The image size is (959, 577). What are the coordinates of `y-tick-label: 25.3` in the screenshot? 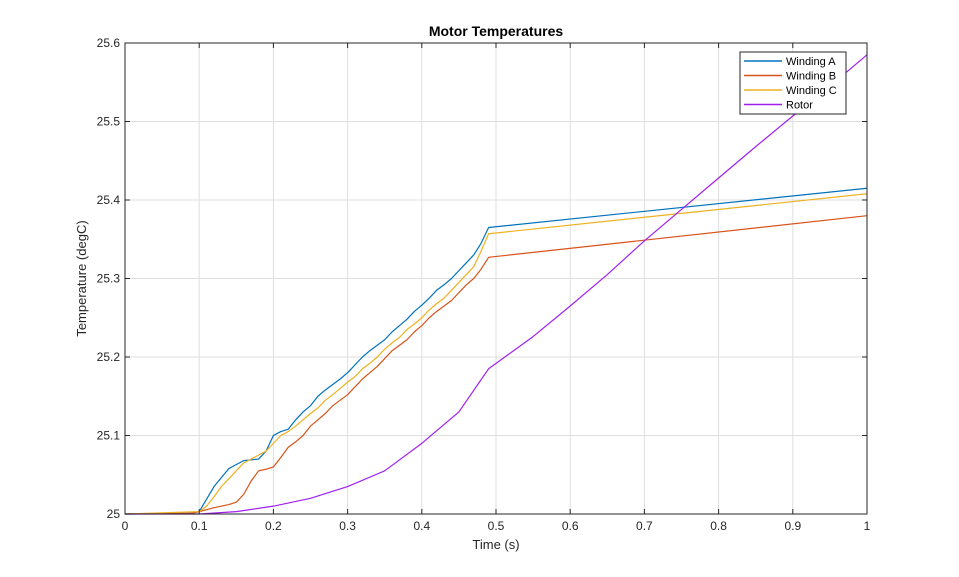 It's located at (109, 279).